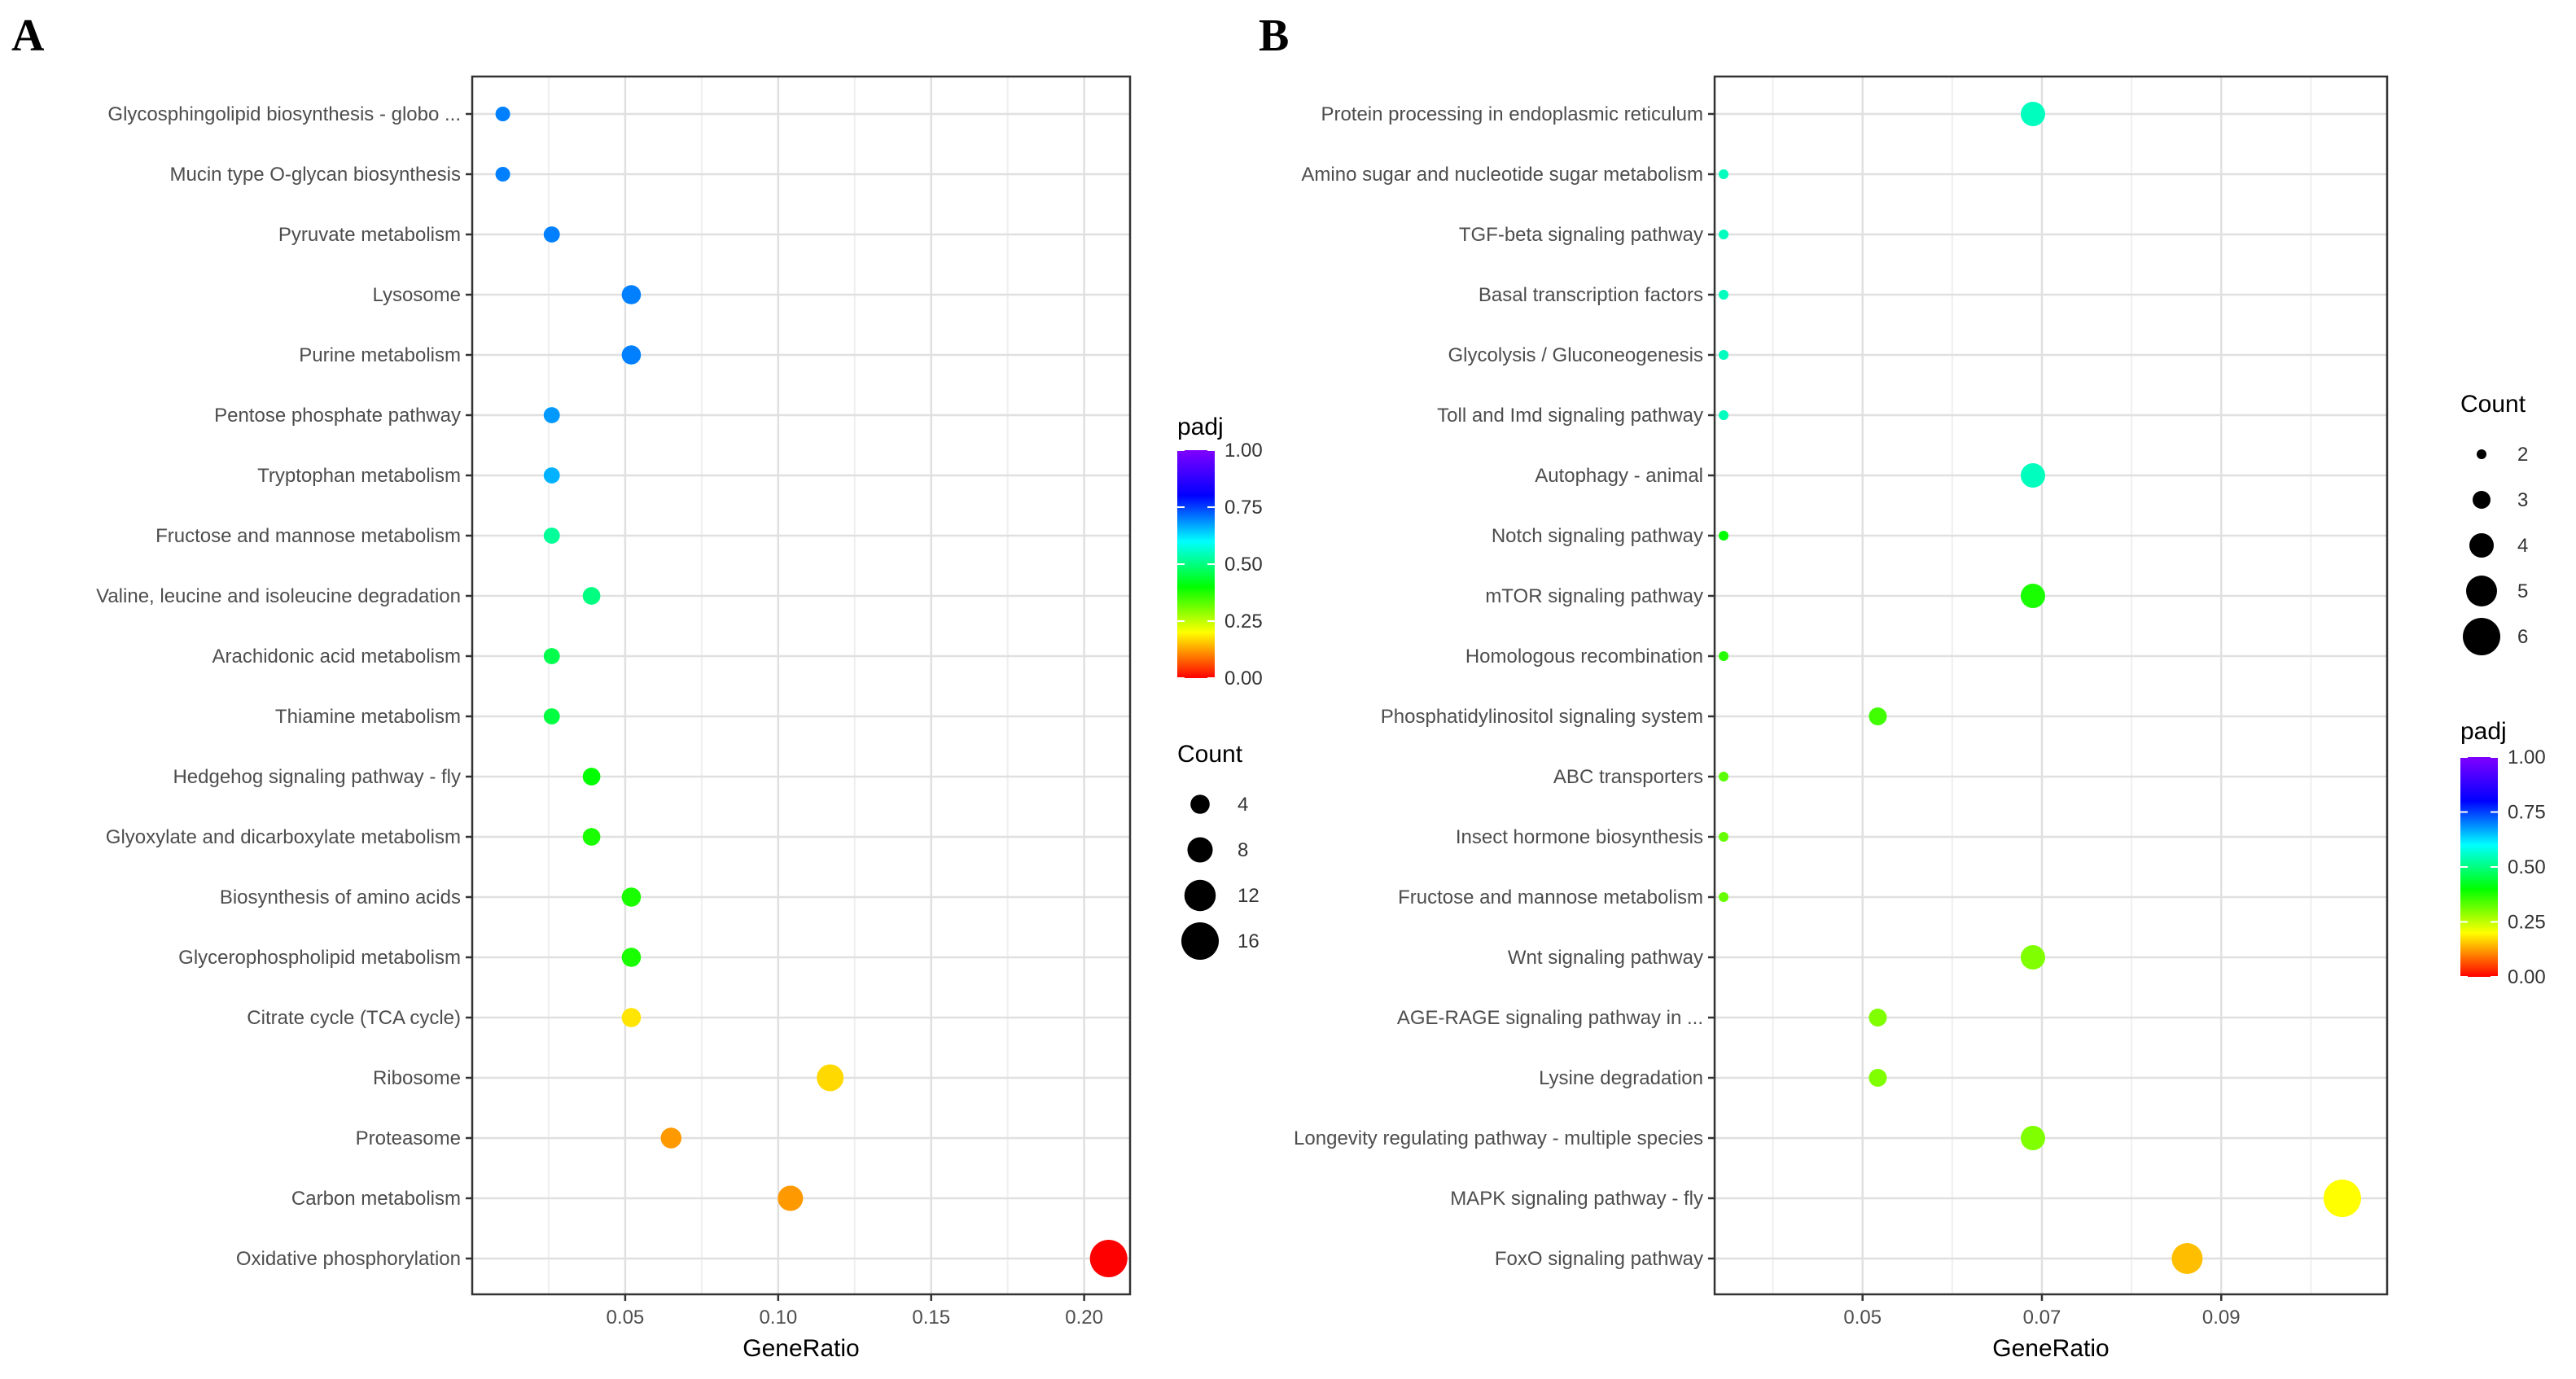 The height and width of the screenshot is (1379, 2576). Describe the element at coordinates (1274, 36) in the screenshot. I see `panel-letter: B` at that location.